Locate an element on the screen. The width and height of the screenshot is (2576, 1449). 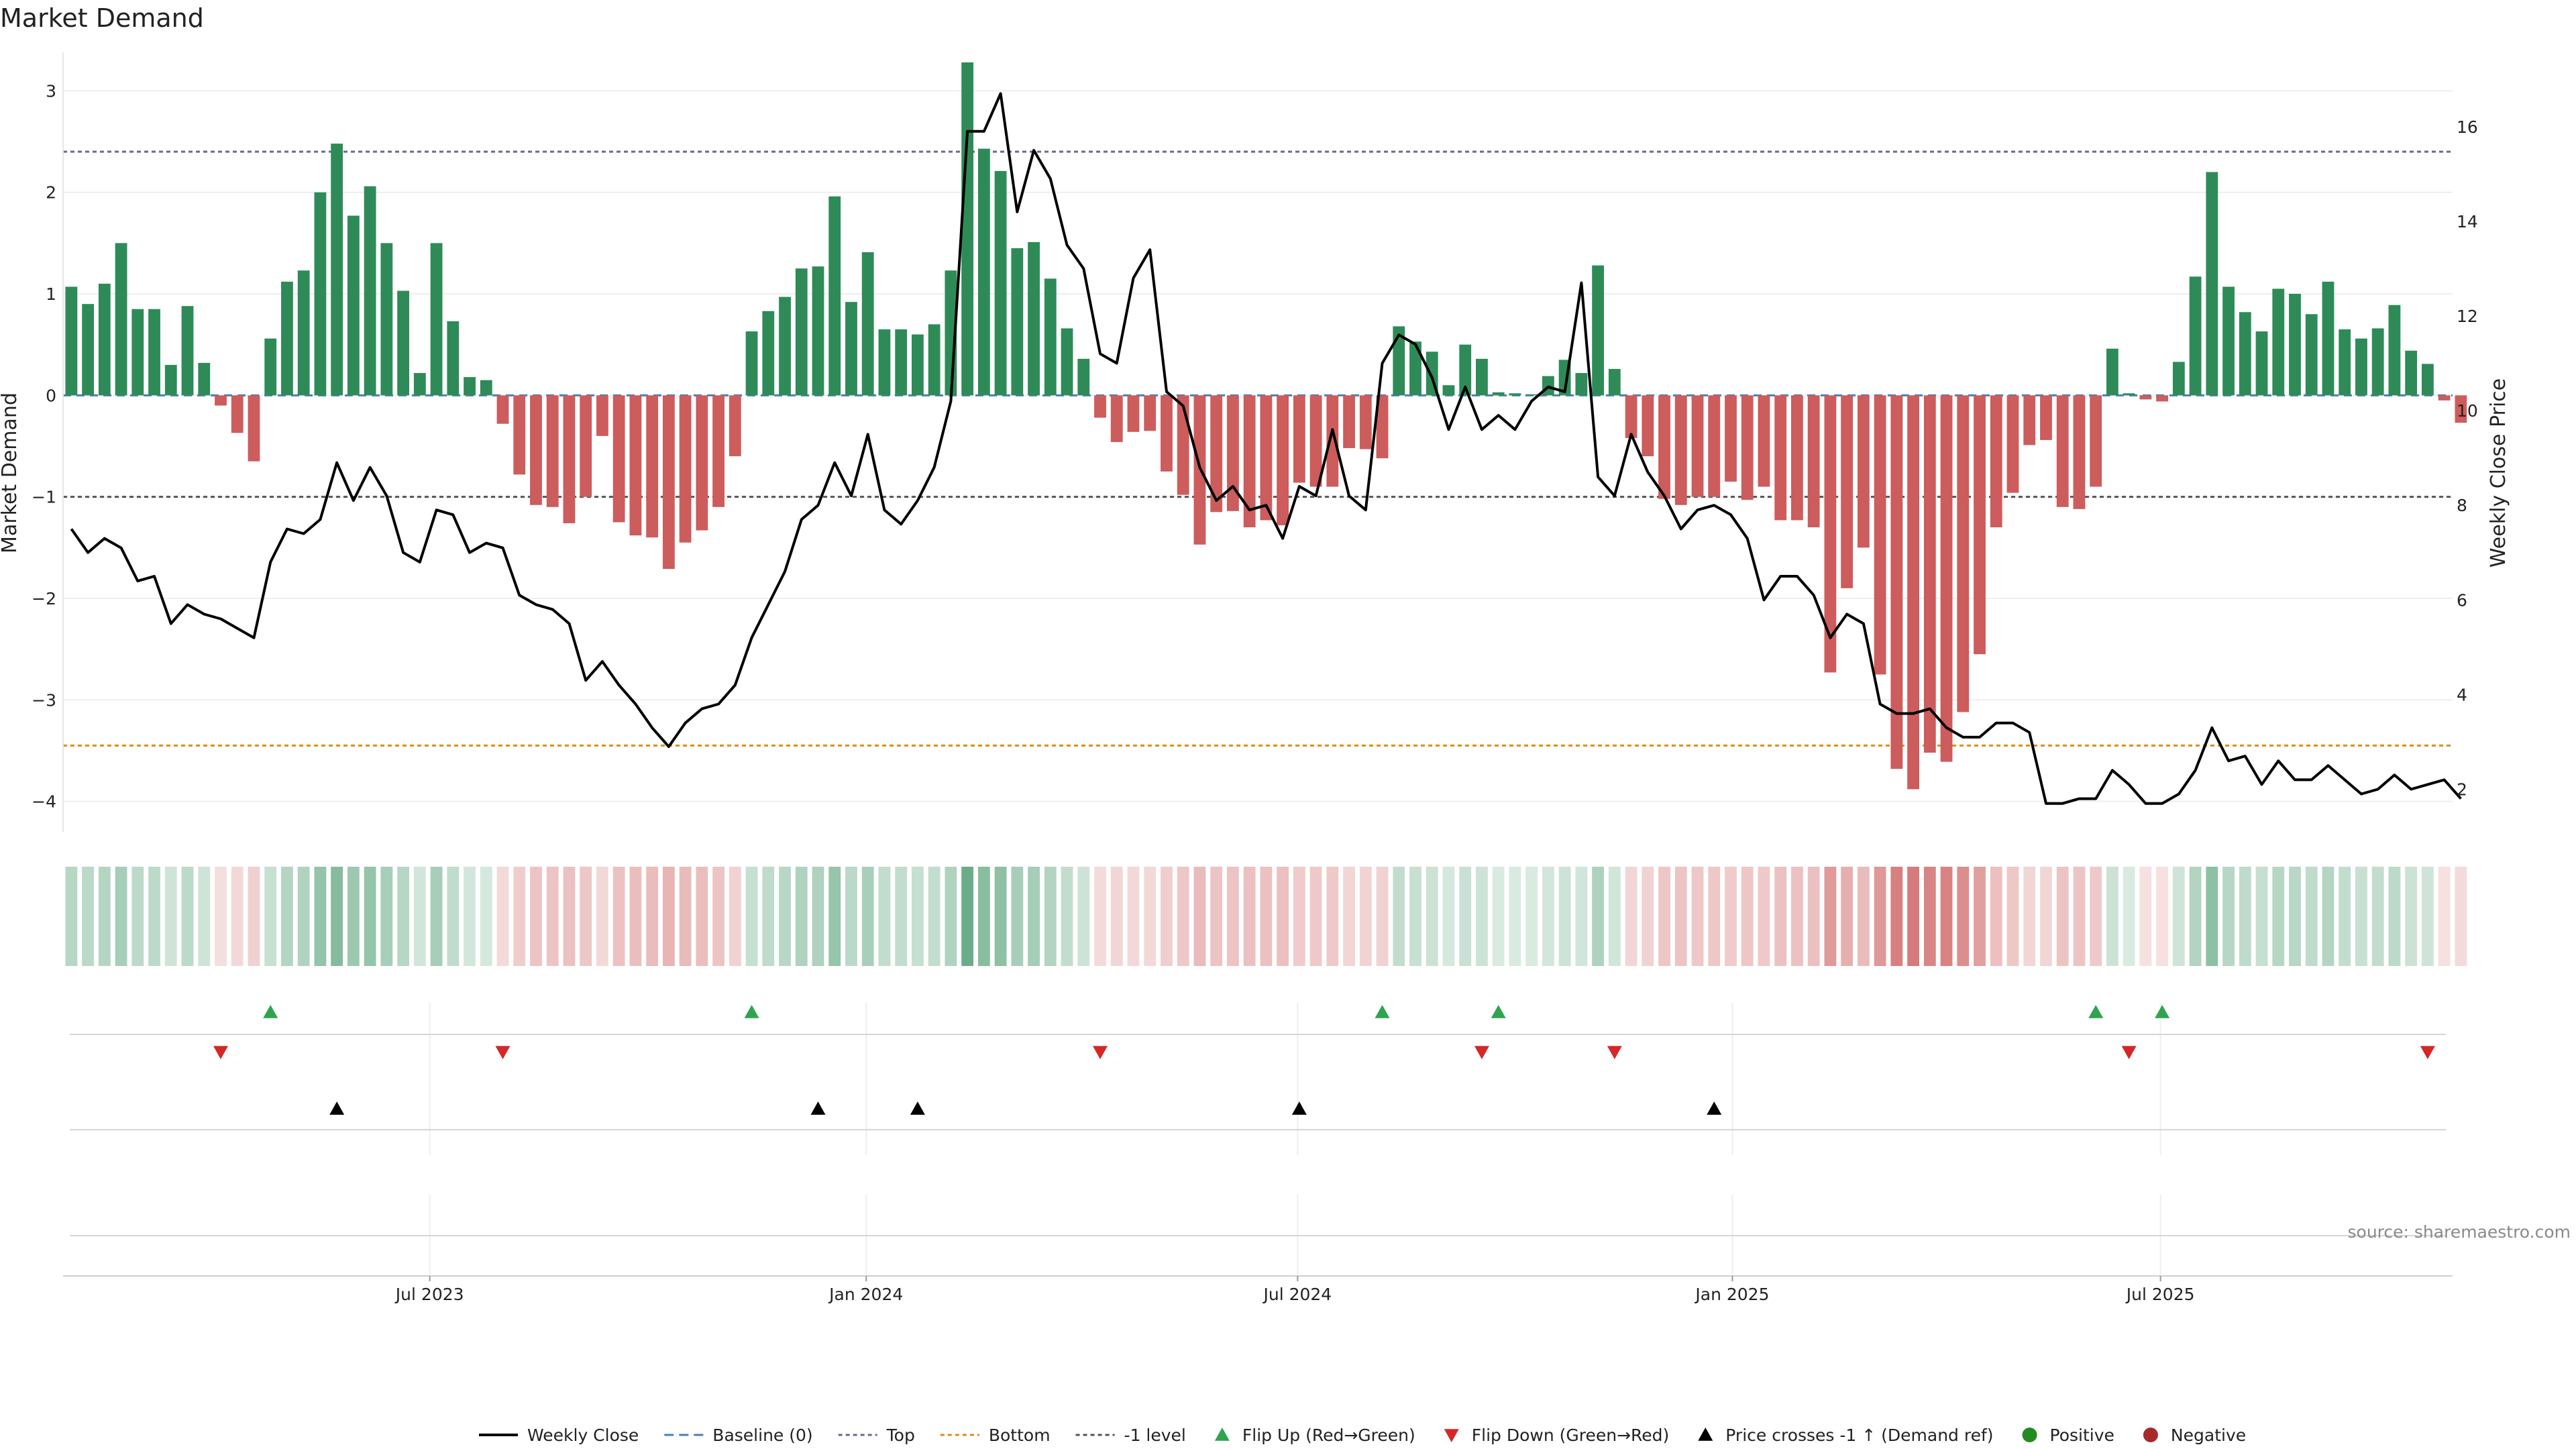
y-tick-label: 1 is located at coordinates (51, 294).